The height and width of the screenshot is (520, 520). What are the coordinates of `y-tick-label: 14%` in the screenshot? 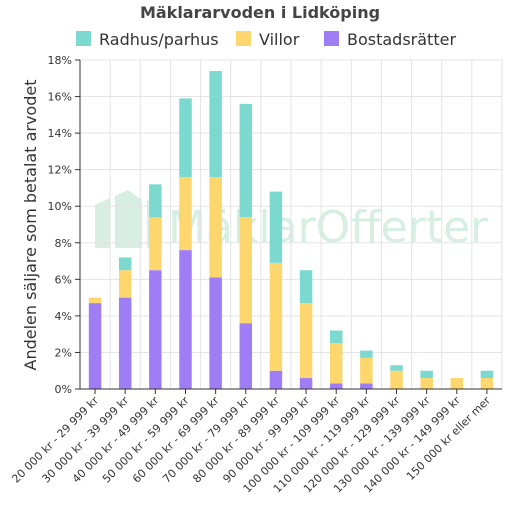 It's located at (60, 133).